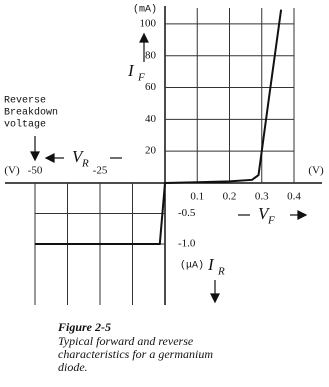 This screenshot has height=387, width=329. What do you see at coordinates (35, 171) in the screenshot?
I see `x-tick-label: -50` at bounding box center [35, 171].